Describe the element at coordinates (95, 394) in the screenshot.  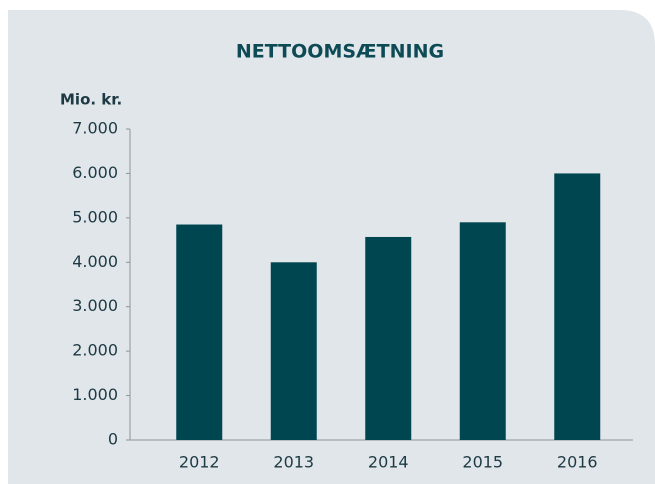
I see `y-tick-label: 1.000` at that location.